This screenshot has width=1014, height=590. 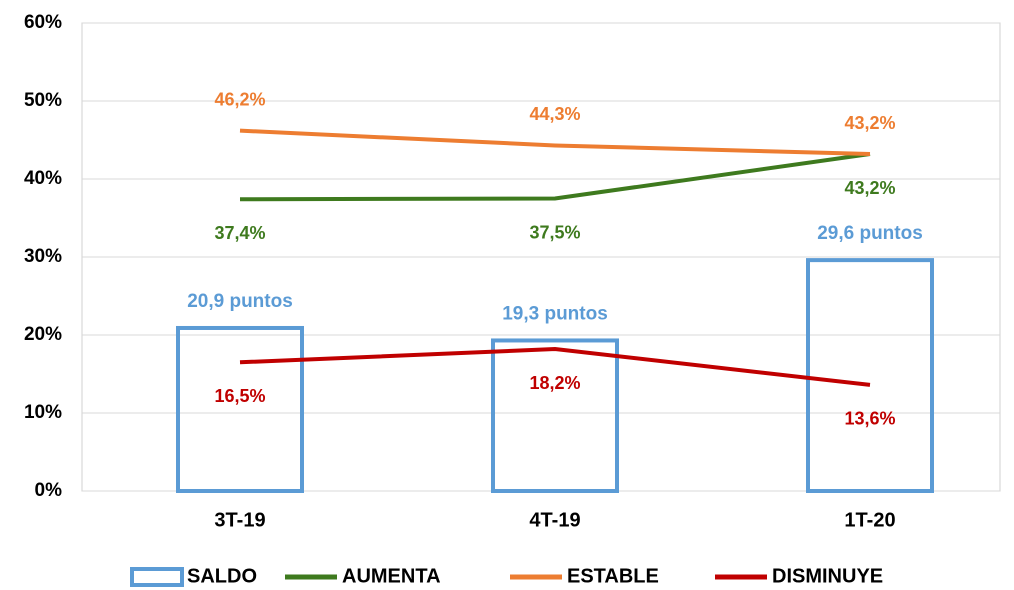 What do you see at coordinates (43, 100) in the screenshot?
I see `y-tick-label: 50%` at bounding box center [43, 100].